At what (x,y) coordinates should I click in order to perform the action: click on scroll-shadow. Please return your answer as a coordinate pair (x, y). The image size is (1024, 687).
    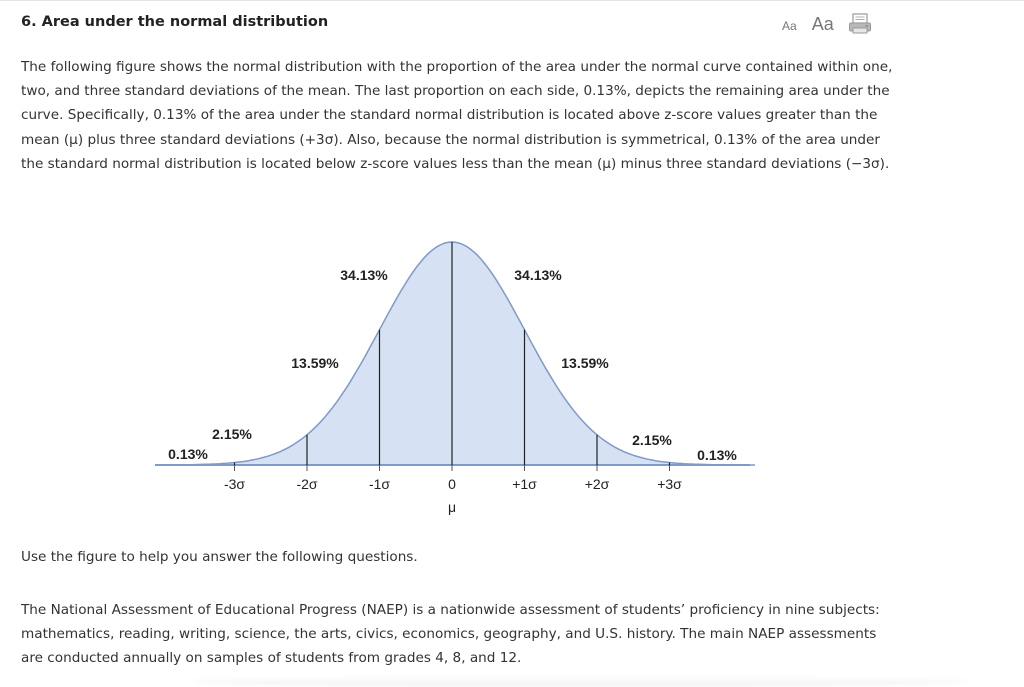
    Looking at the image, I should click on (580, 681).